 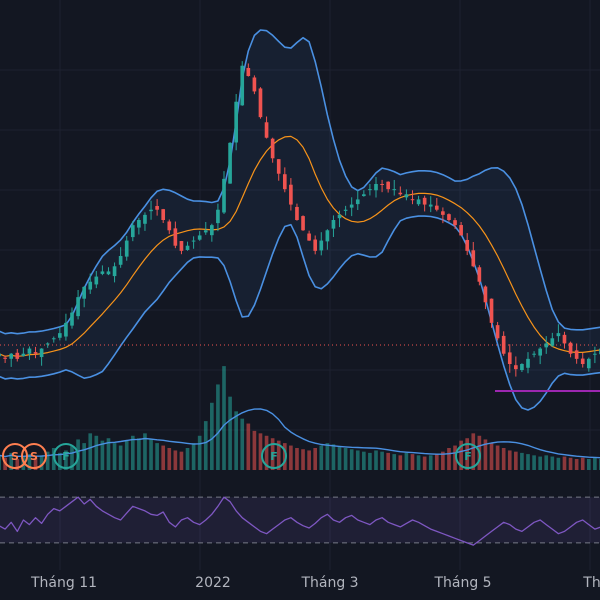 I want to click on event-marker-s: S, so click(x=34, y=456).